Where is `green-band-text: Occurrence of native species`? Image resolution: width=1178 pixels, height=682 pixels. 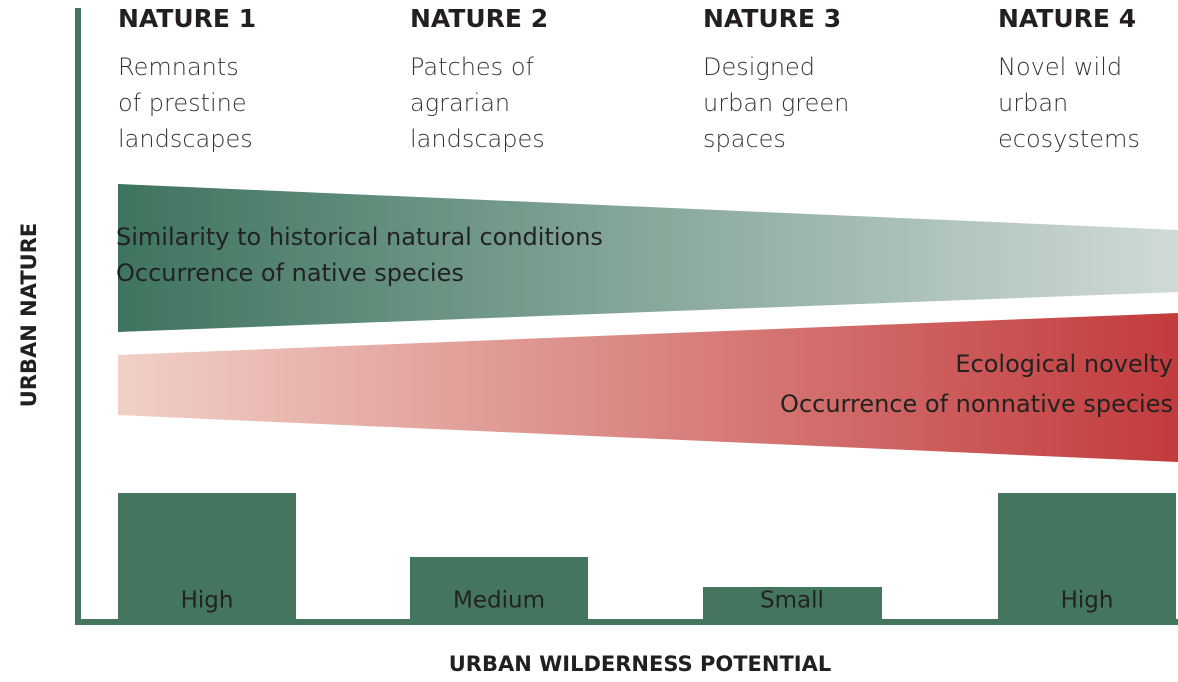 green-band-text: Occurrence of native species is located at coordinates (290, 273).